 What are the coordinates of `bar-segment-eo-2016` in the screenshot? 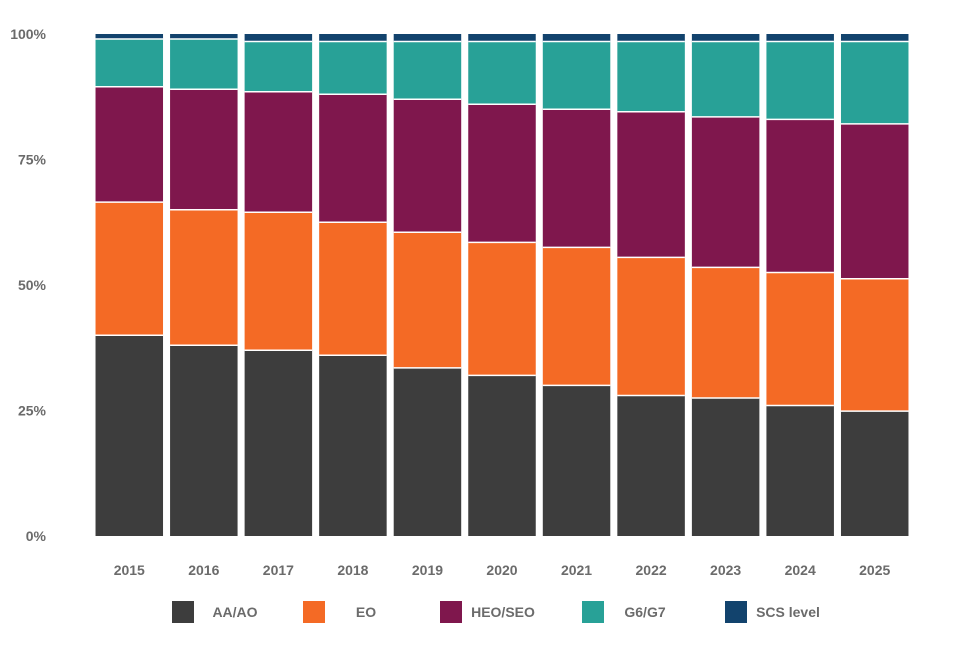 It's located at (204, 277).